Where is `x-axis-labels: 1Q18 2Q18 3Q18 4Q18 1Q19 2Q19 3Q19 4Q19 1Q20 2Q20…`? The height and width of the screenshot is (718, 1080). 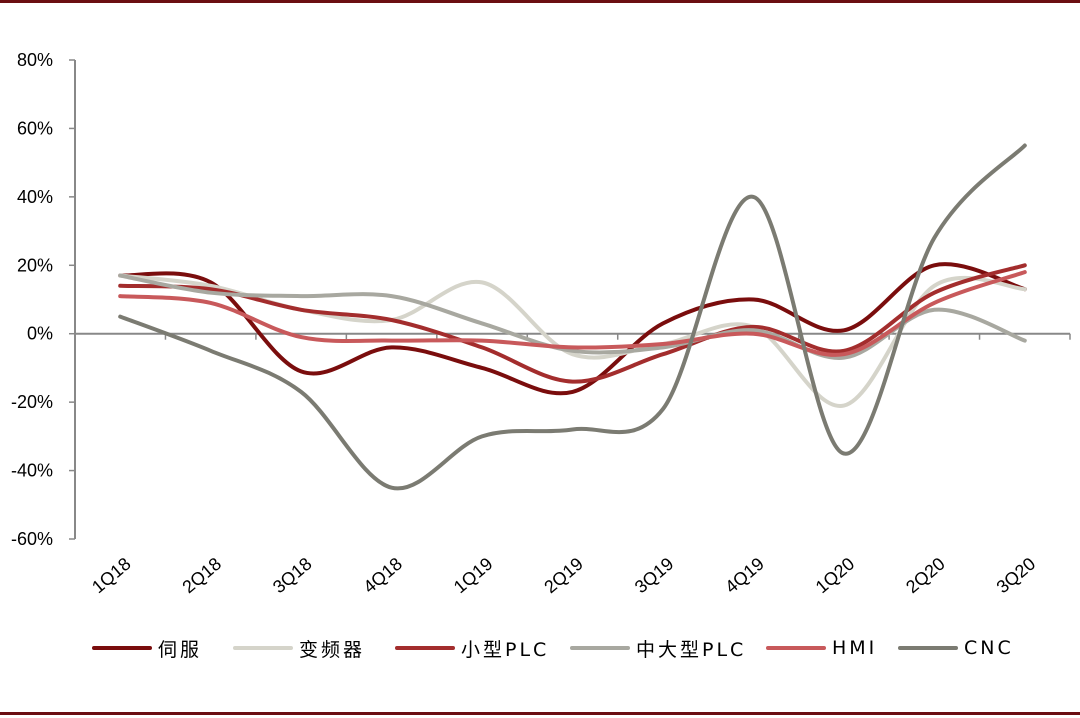
x-axis-labels: 1Q18 2Q18 3Q18 4Q18 1Q19 2Q19 3Q19 4Q19 1Q20 2Q20… is located at coordinates (563, 576).